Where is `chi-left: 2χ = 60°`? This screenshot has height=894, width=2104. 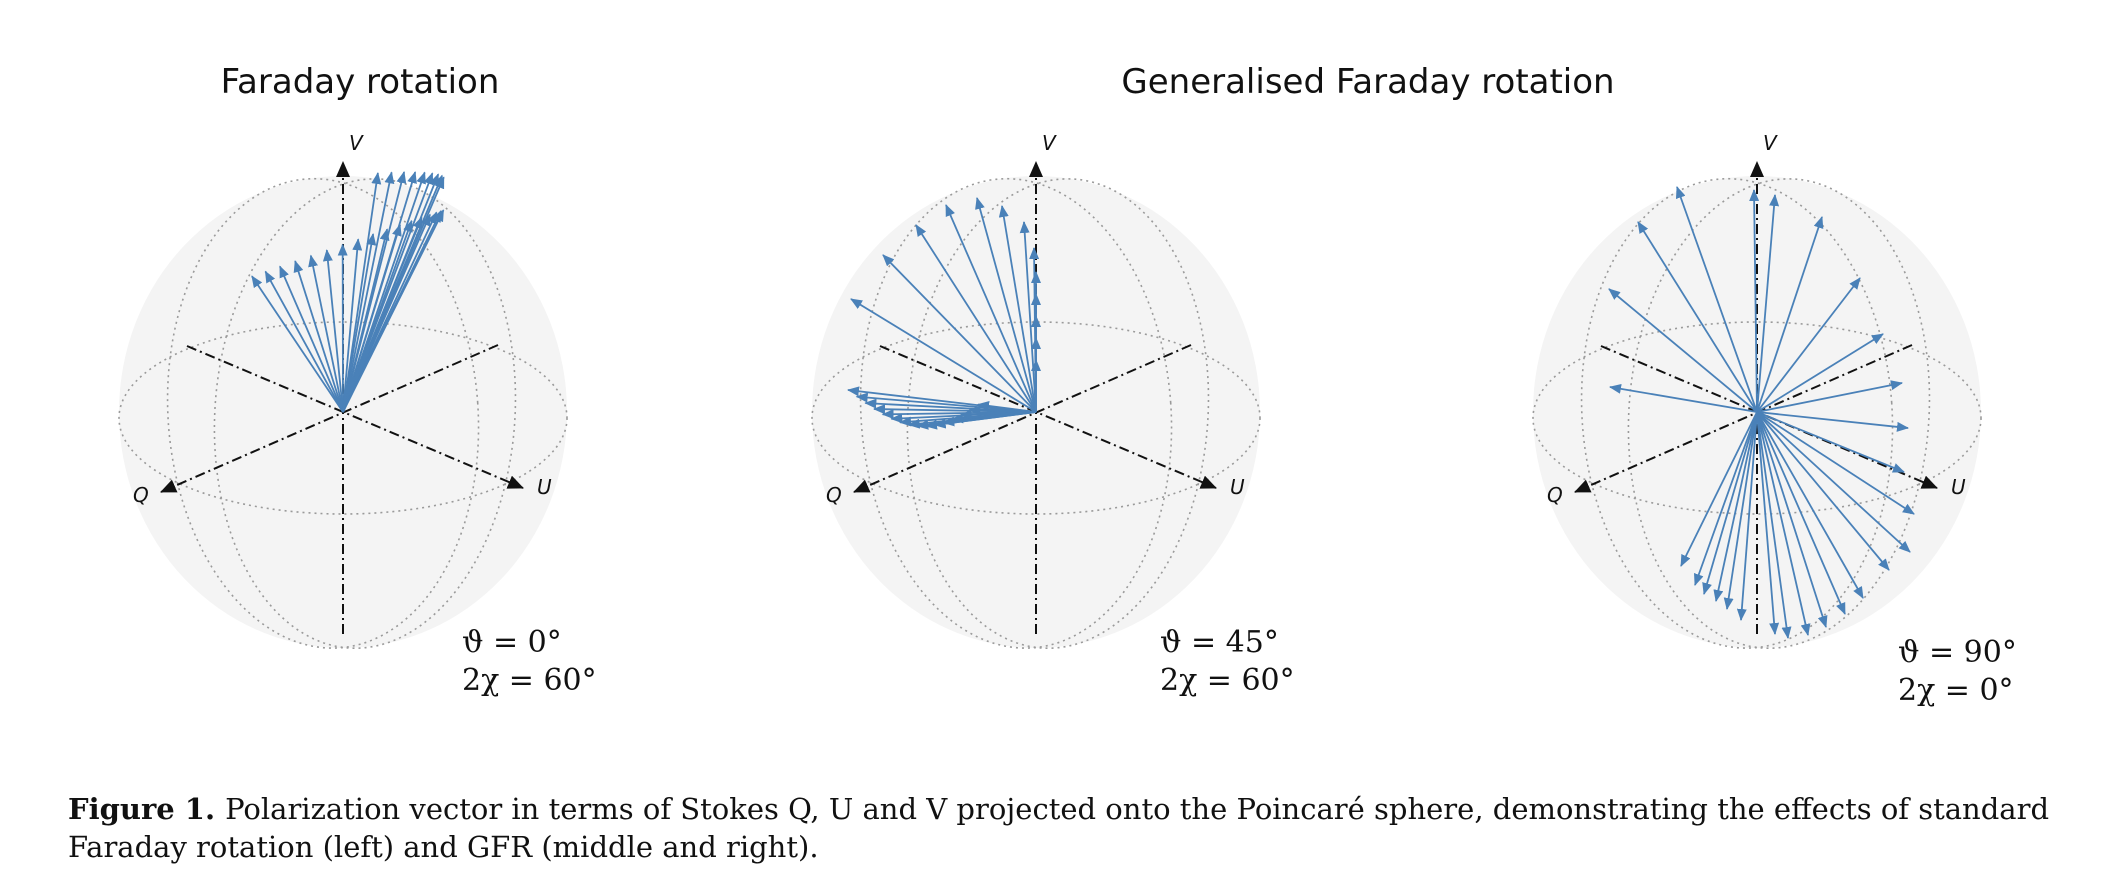 chi-left: 2χ = 60° is located at coordinates (529, 680).